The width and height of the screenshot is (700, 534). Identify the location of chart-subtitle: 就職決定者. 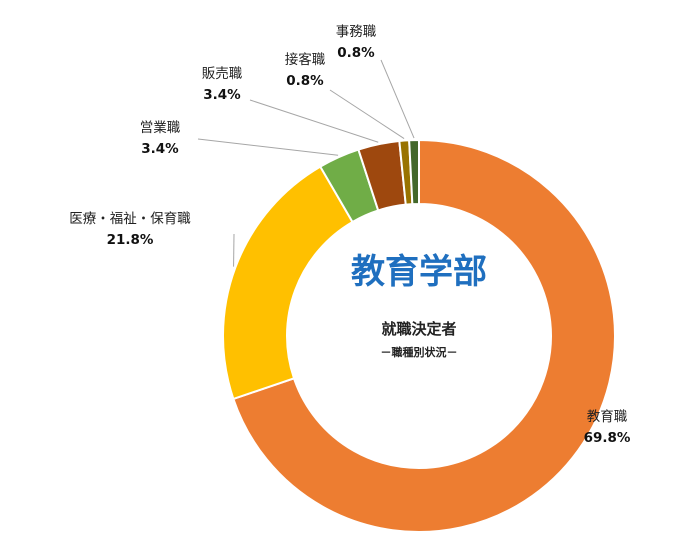
(418, 329).